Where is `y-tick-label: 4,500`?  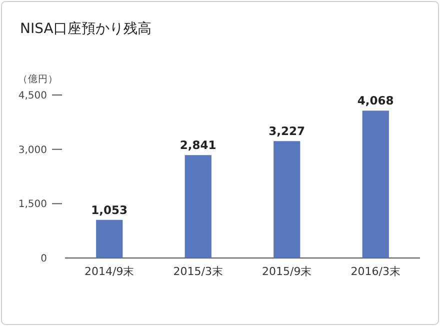
y-tick-label: 4,500 is located at coordinates (32, 96).